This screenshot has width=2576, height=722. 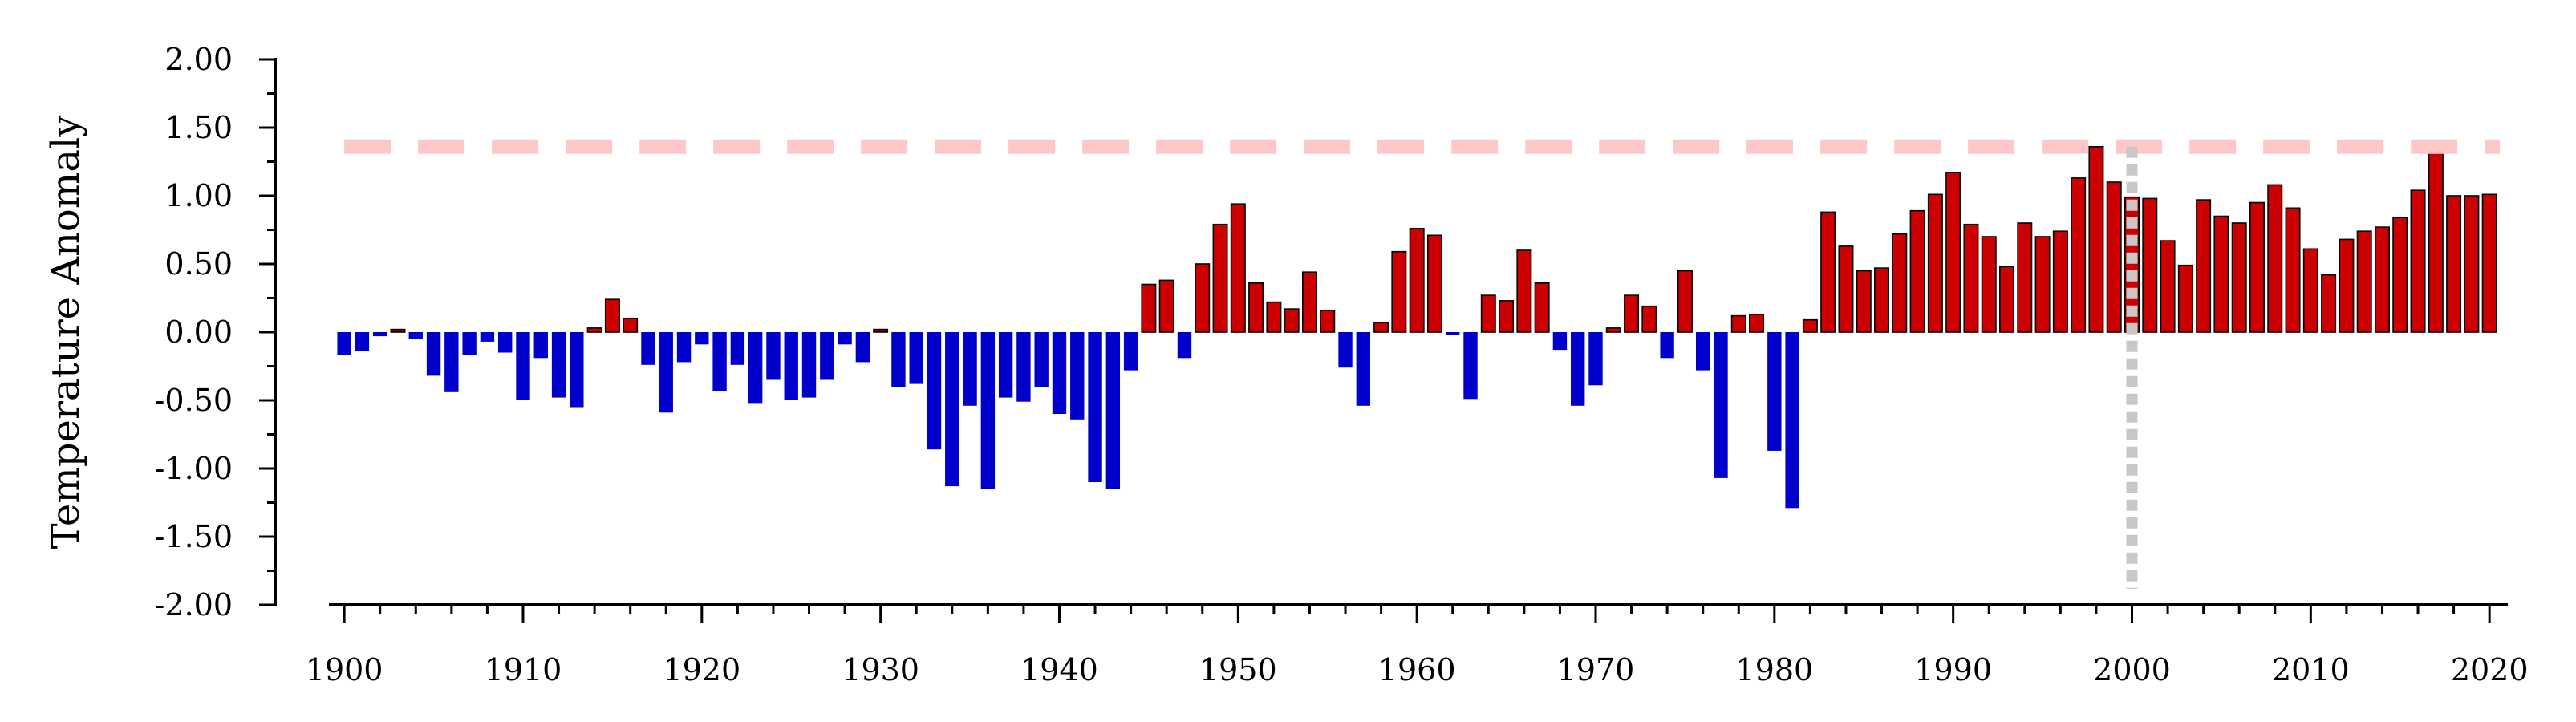 I want to click on bar-1980, so click(x=1774, y=391).